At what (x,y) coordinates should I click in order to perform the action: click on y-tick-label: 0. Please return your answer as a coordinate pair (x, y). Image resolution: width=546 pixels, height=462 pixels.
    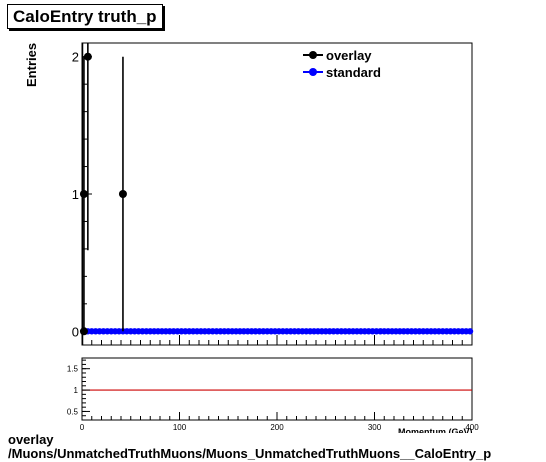
    Looking at the image, I should click on (75, 331).